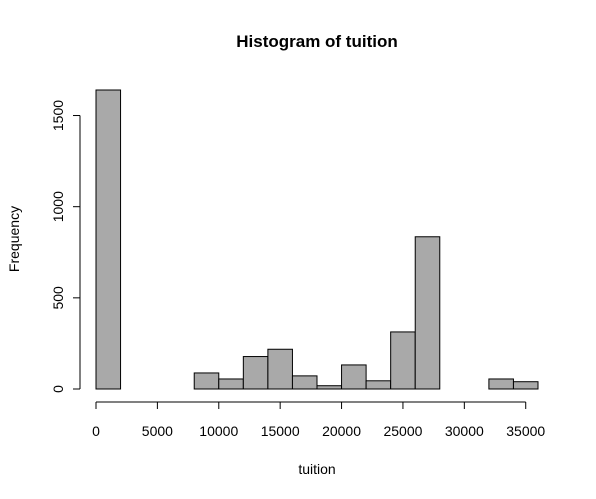 The width and height of the screenshot is (596, 499). Describe the element at coordinates (525, 431) in the screenshot. I see `x-tick-label-7: 35000` at that location.